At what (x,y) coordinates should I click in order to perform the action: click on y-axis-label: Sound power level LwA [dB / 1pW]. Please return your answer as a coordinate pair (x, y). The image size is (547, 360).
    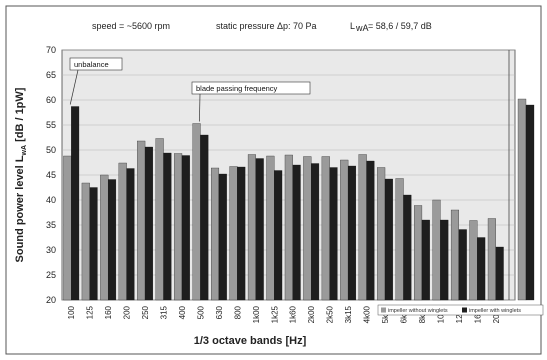
    Looking at the image, I should click on (21, 174).